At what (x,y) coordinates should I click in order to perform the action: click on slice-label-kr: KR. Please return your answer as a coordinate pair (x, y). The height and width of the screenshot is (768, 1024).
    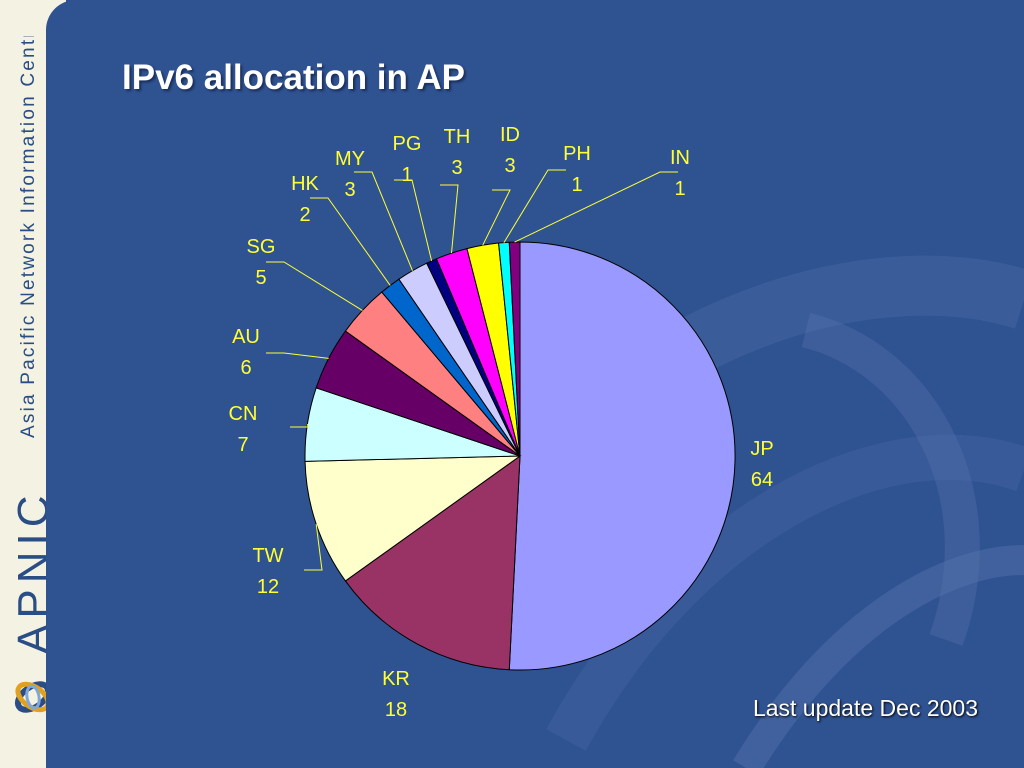
    Looking at the image, I should click on (396, 679).